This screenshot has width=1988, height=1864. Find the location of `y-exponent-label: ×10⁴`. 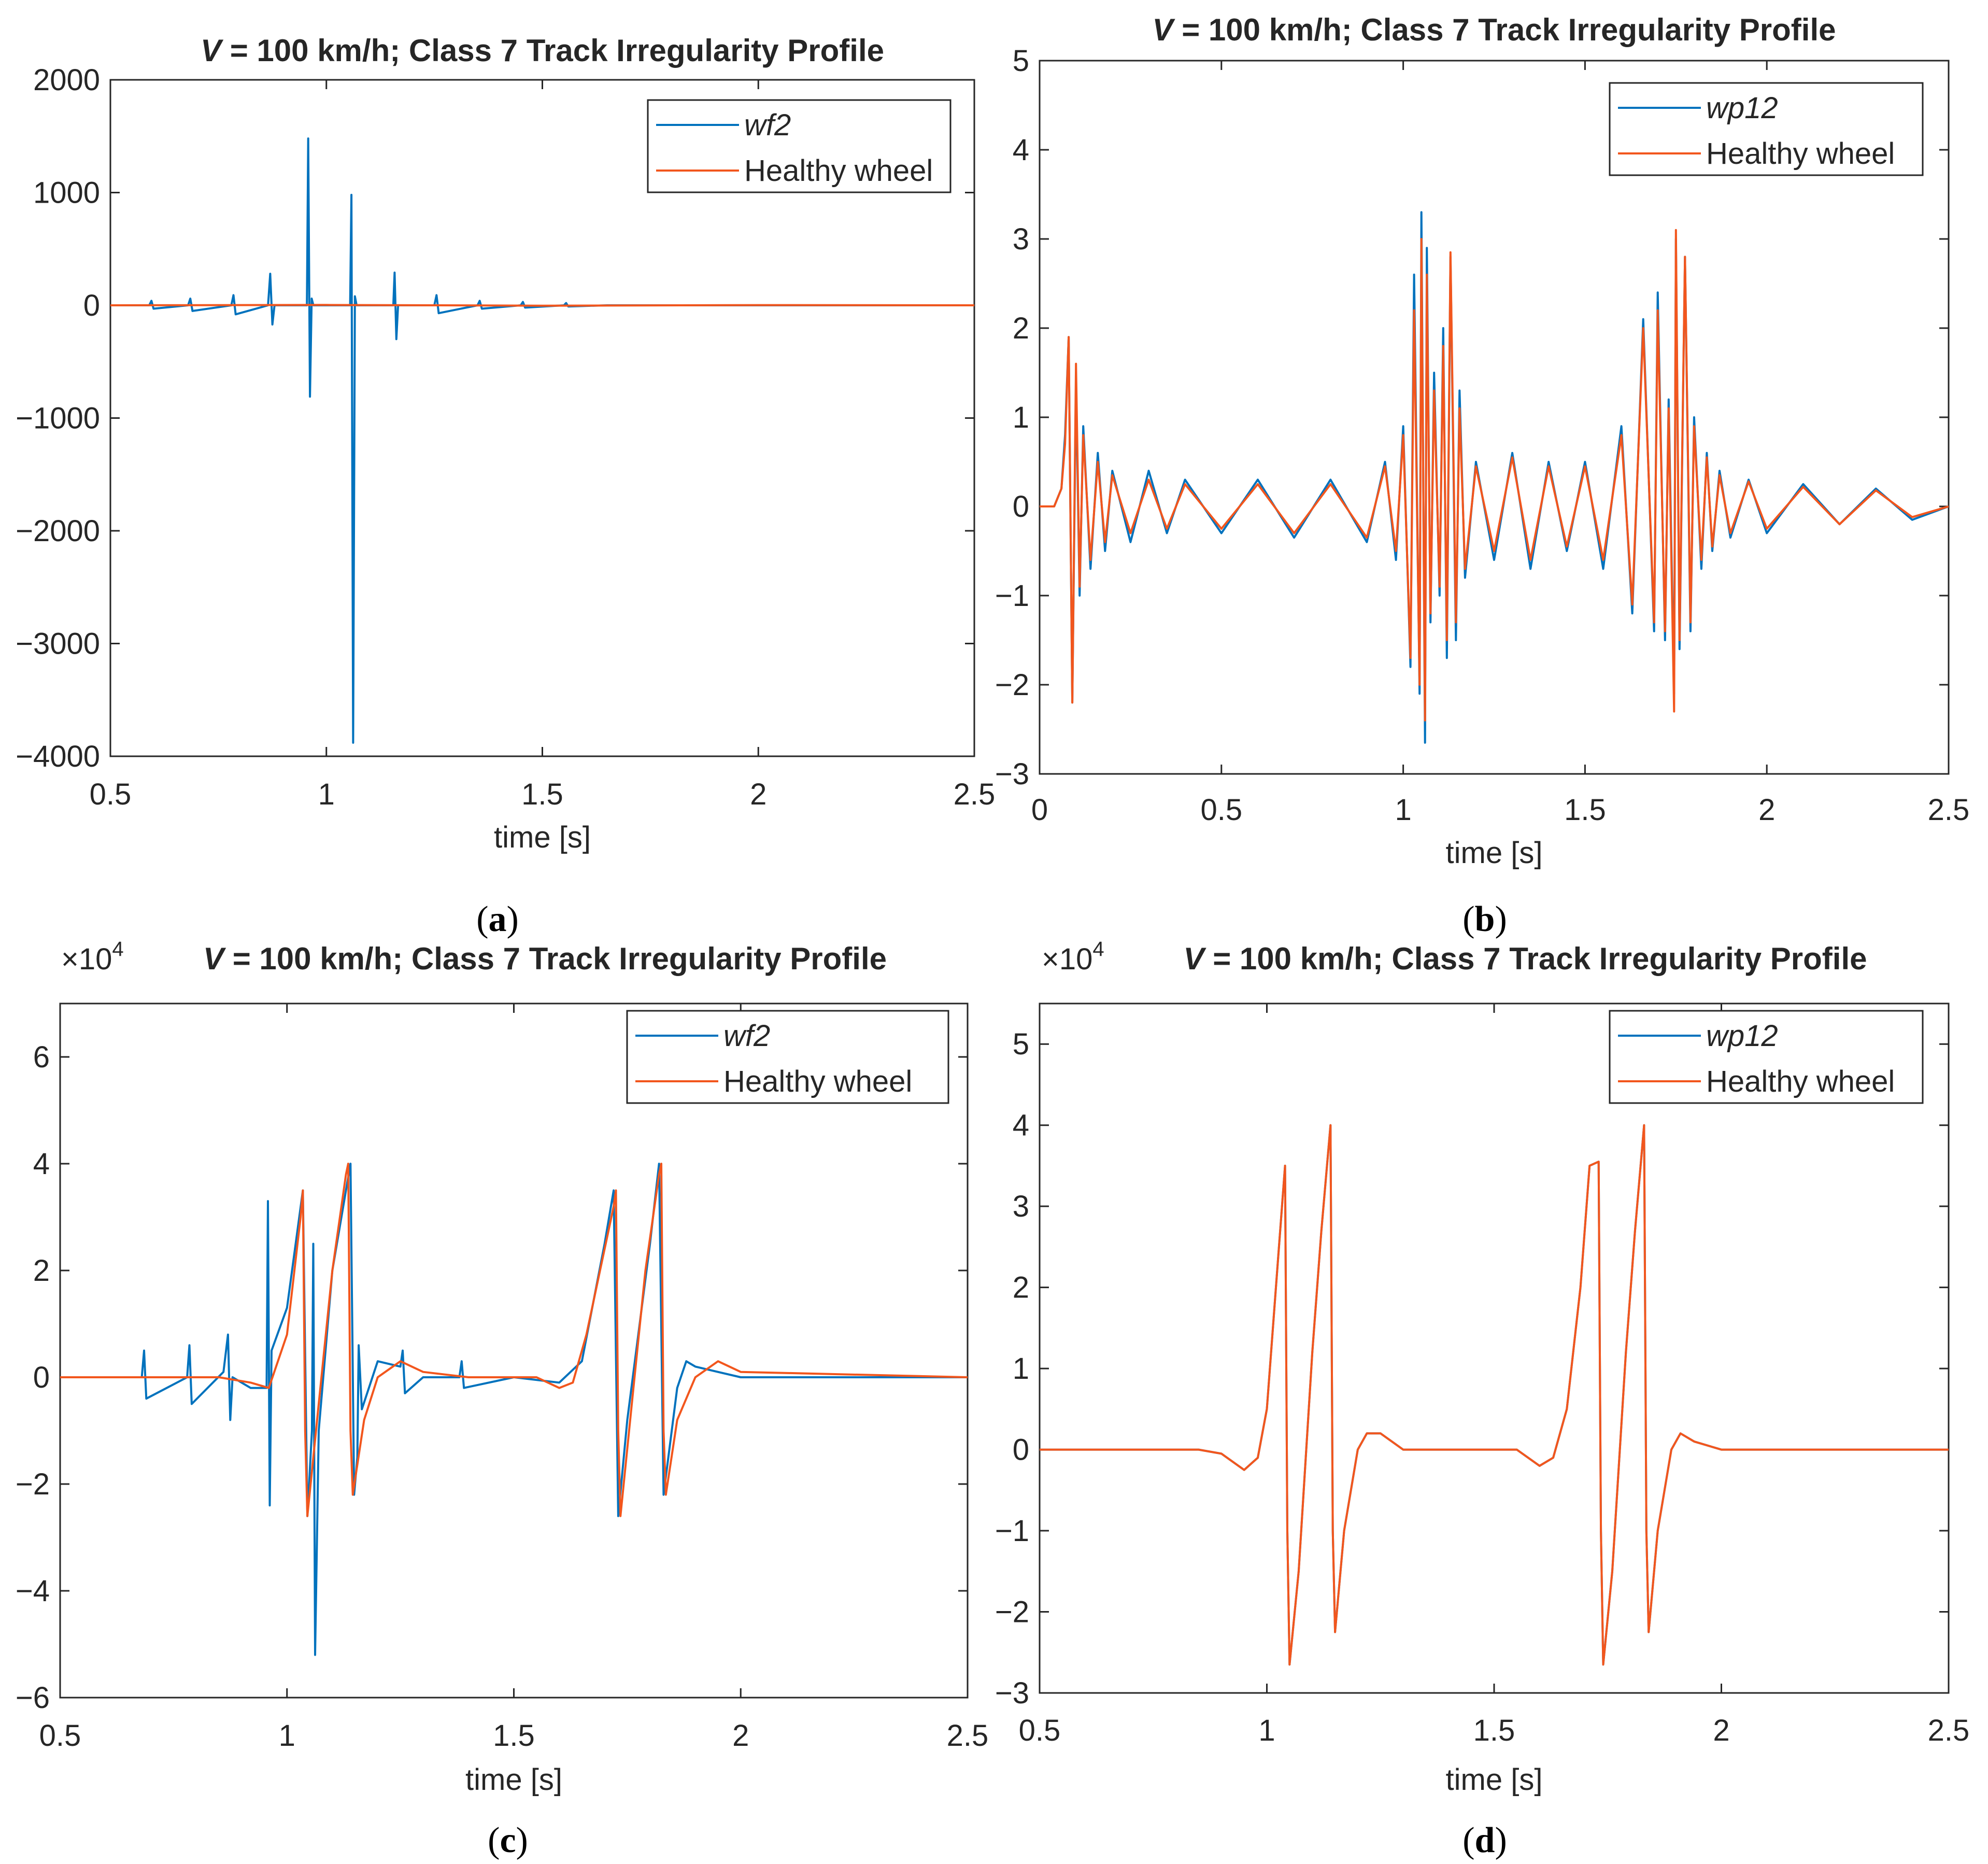

y-exponent-label: ×10⁴ is located at coordinates (93, 957).